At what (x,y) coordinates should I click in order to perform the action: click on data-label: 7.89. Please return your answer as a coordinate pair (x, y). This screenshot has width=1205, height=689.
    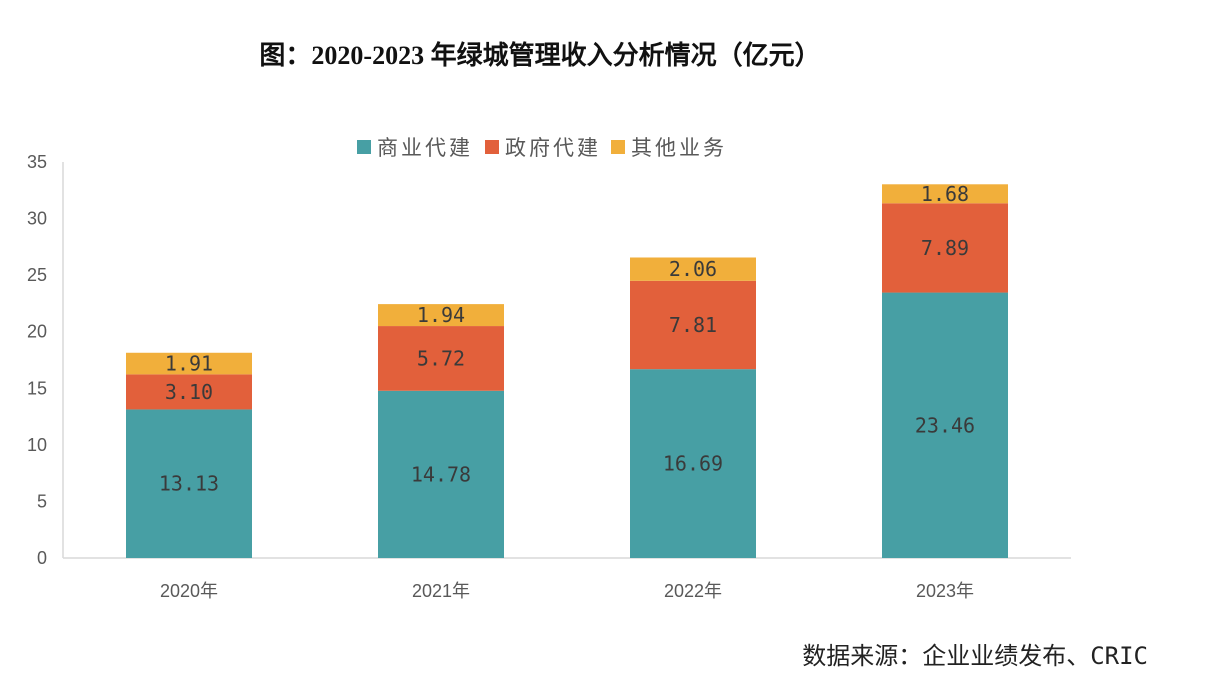
    Looking at the image, I should click on (945, 248).